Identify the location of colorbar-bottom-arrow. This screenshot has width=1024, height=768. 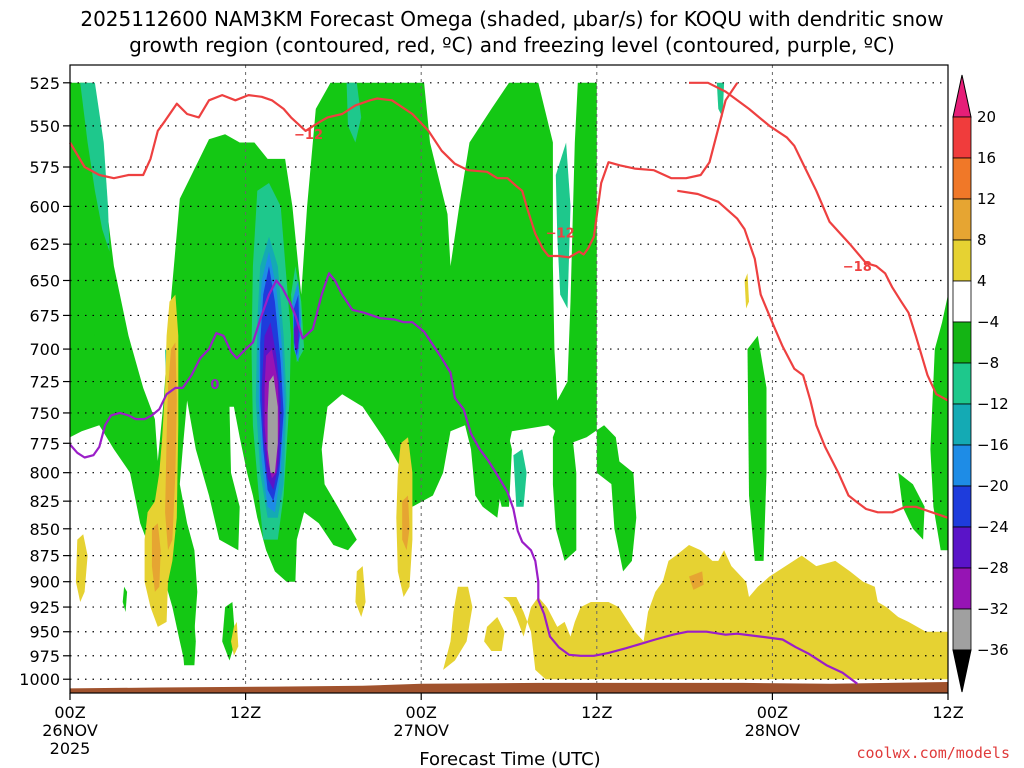
(962, 671).